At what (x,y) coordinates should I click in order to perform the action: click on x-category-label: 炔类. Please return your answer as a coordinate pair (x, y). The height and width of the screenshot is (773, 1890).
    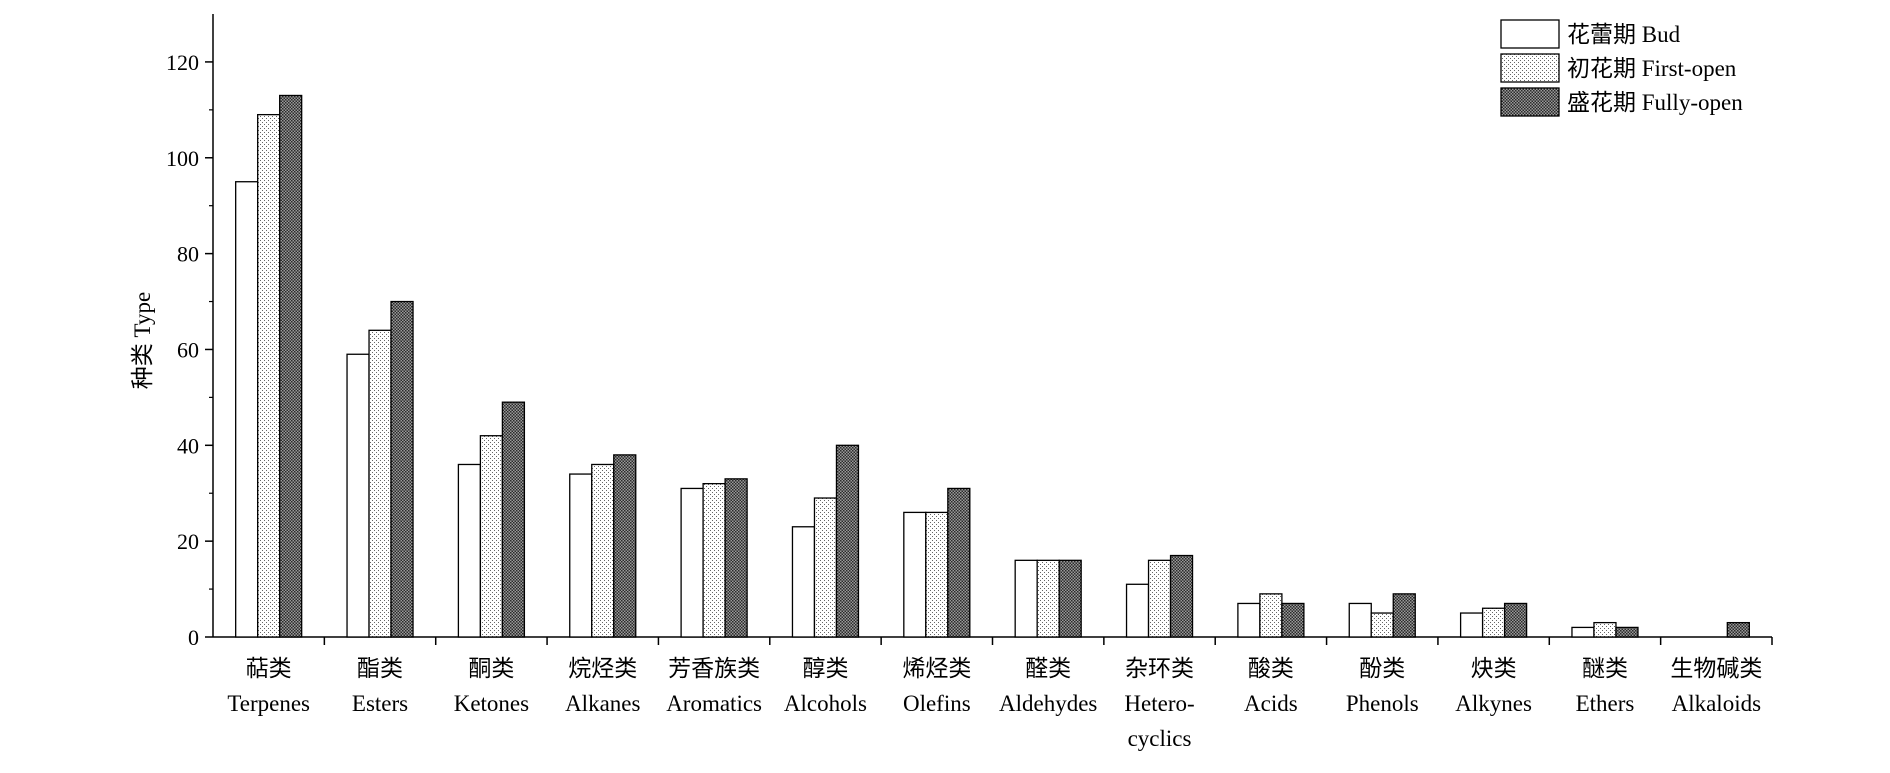
    Looking at the image, I should click on (1494, 668).